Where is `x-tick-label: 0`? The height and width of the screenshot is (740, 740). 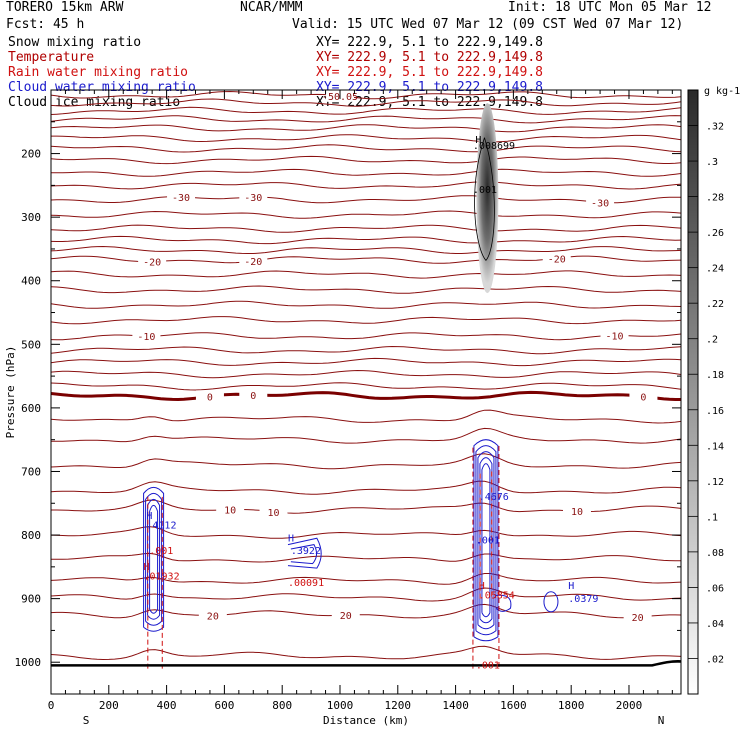 x-tick-label: 0 is located at coordinates (51, 705).